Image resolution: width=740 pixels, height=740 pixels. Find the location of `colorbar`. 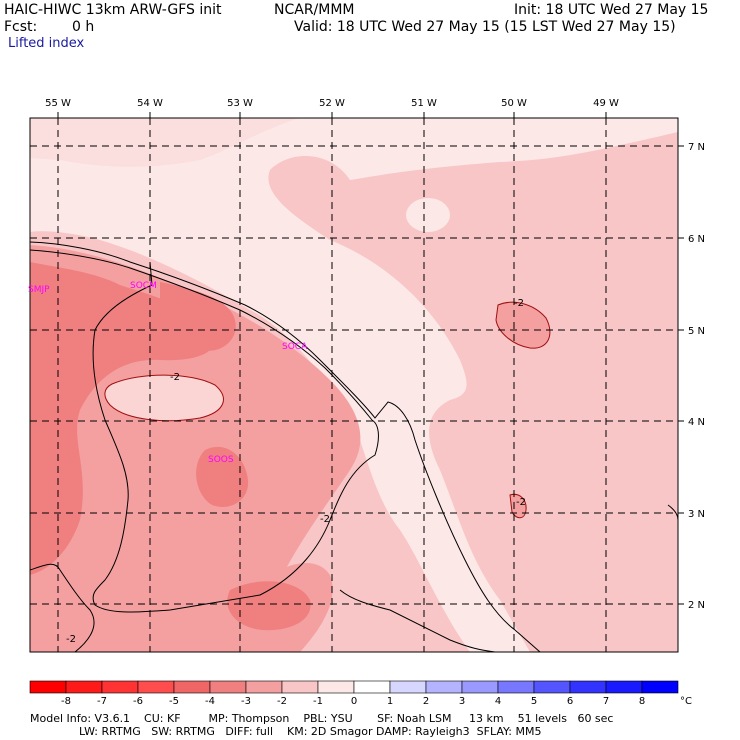

colorbar is located at coordinates (354, 687).